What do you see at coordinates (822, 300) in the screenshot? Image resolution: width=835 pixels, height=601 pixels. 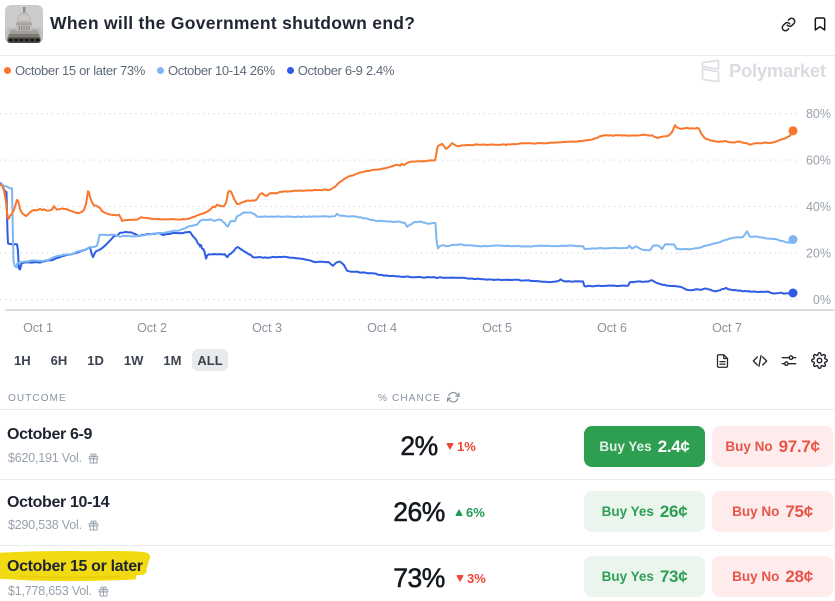 I see `svg-text: 0%` at bounding box center [822, 300].